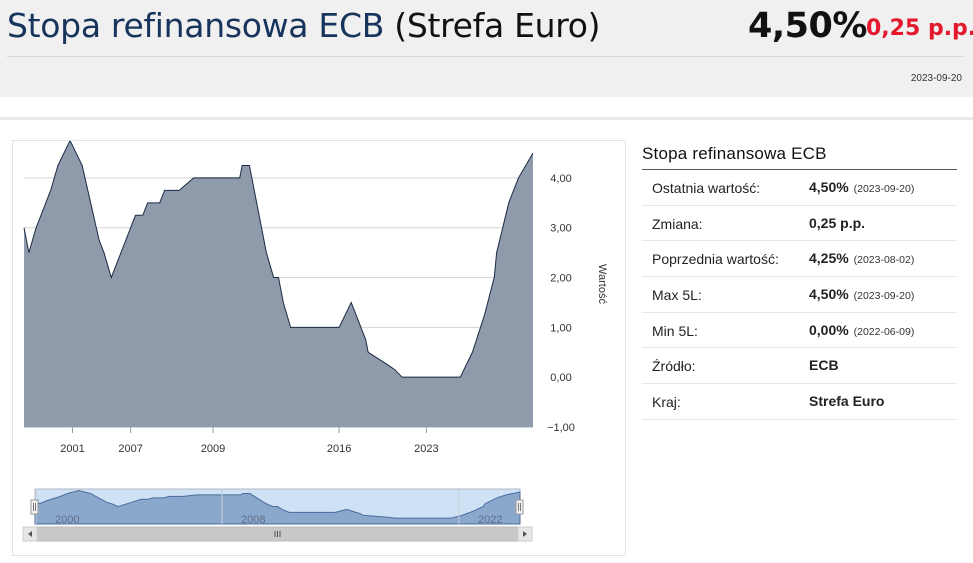  What do you see at coordinates (560, 378) in the screenshot?
I see `y-tick-label: 0,00` at bounding box center [560, 378].